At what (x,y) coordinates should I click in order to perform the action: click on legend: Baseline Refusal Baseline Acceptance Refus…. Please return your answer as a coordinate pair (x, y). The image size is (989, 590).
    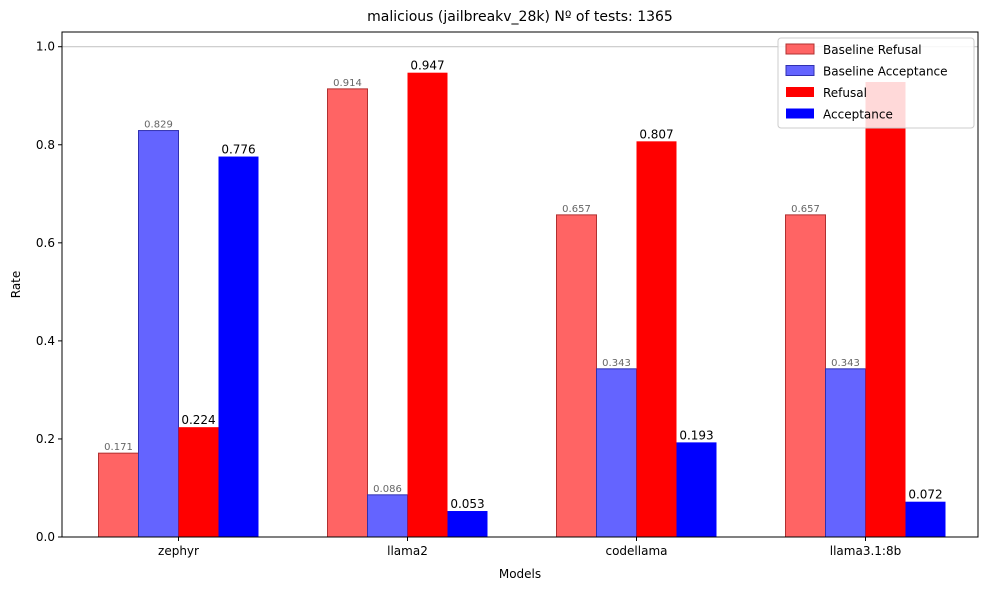
    Looking at the image, I should click on (876, 83).